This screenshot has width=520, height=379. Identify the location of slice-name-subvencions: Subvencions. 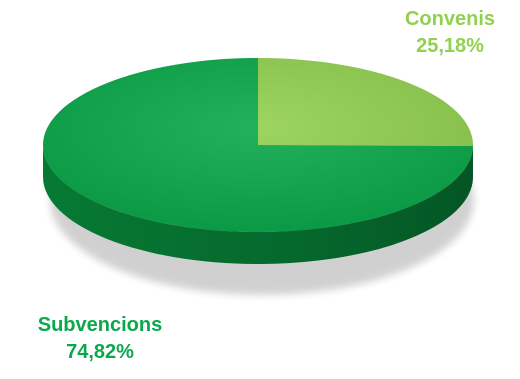
(100, 325).